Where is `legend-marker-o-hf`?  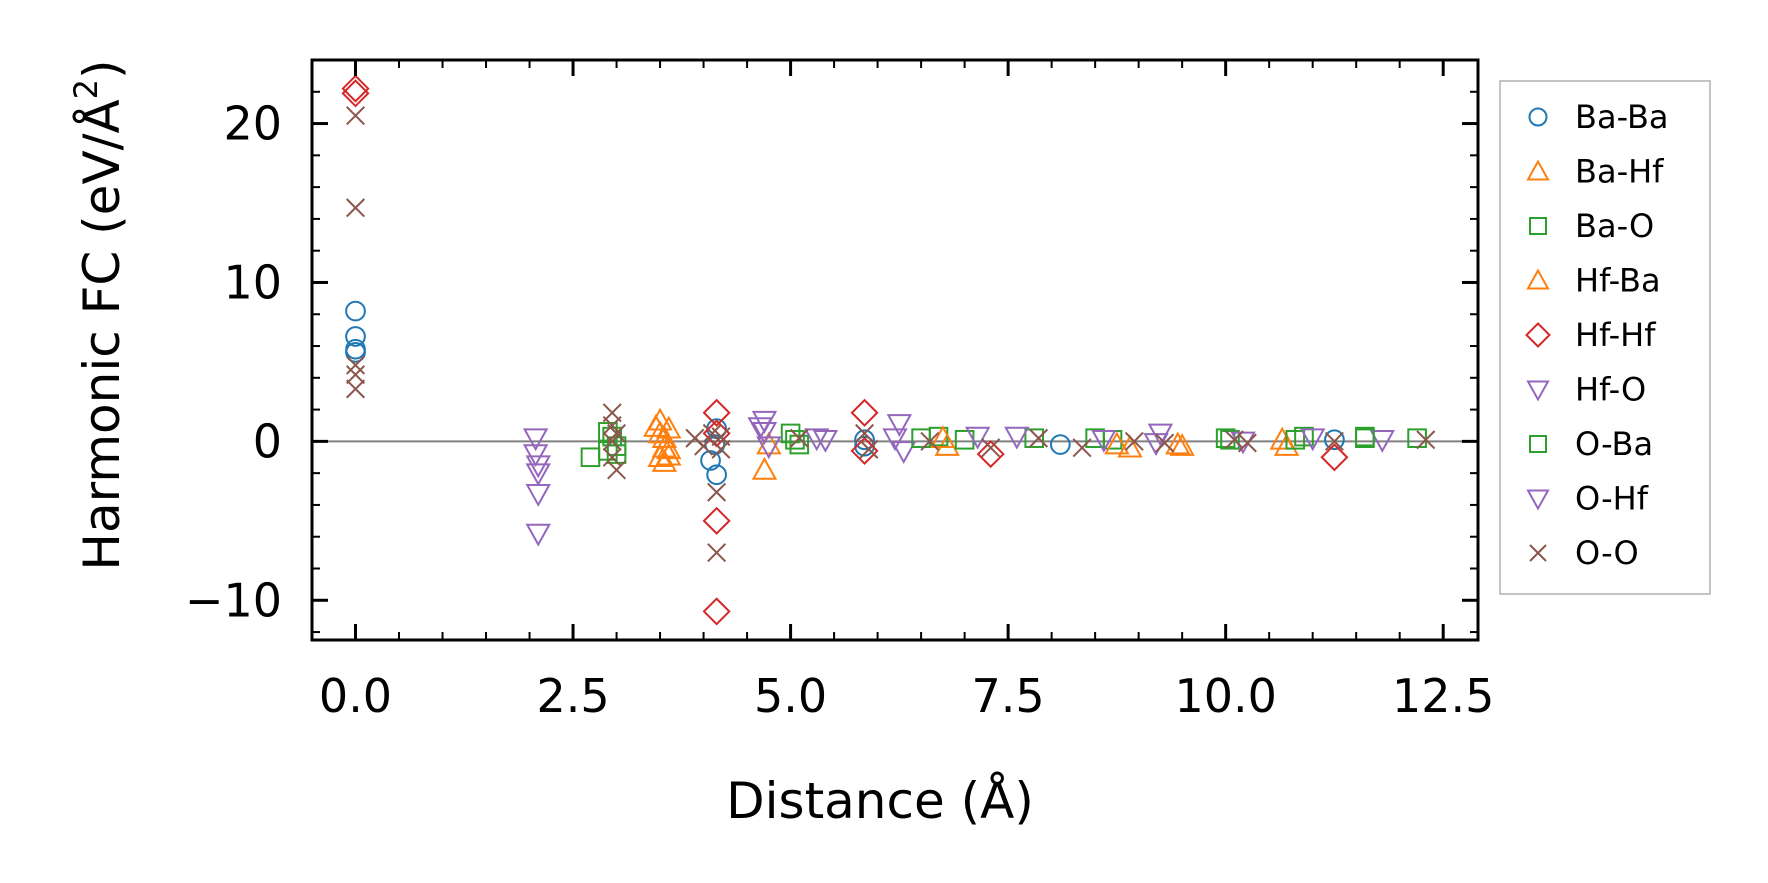 legend-marker-o-hf is located at coordinates (1538, 500).